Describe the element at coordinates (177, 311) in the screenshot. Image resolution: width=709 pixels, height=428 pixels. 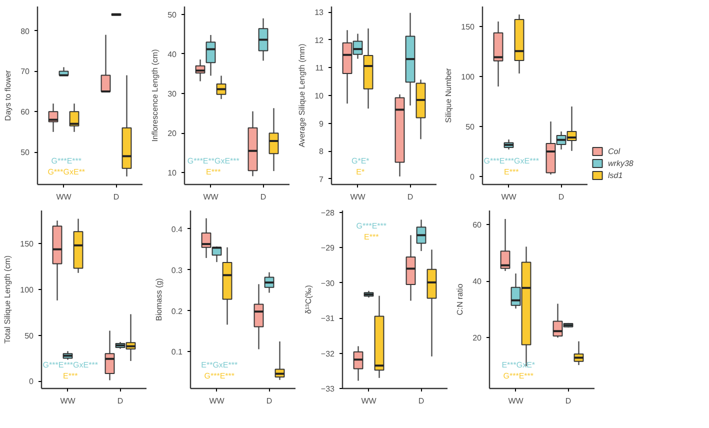
I see `y-tick-label: 0.2` at that location.